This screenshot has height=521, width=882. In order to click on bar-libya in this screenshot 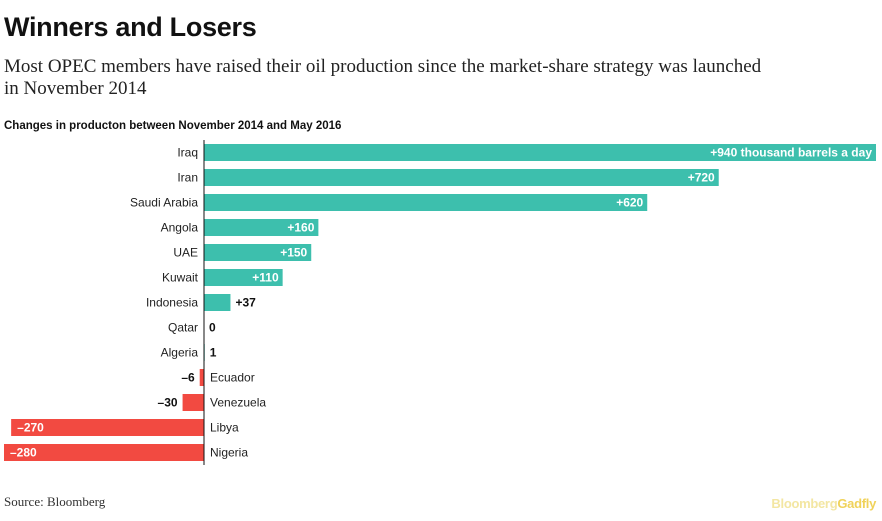, I will do `click(108, 427)`.